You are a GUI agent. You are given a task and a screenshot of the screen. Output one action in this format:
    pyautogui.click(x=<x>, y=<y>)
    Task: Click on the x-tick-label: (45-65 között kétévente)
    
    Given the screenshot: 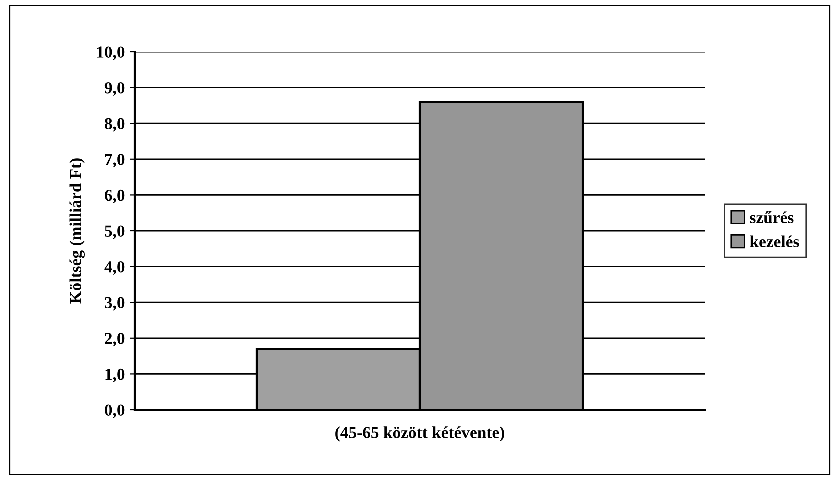 What is the action you would take?
    pyautogui.click(x=420, y=434)
    